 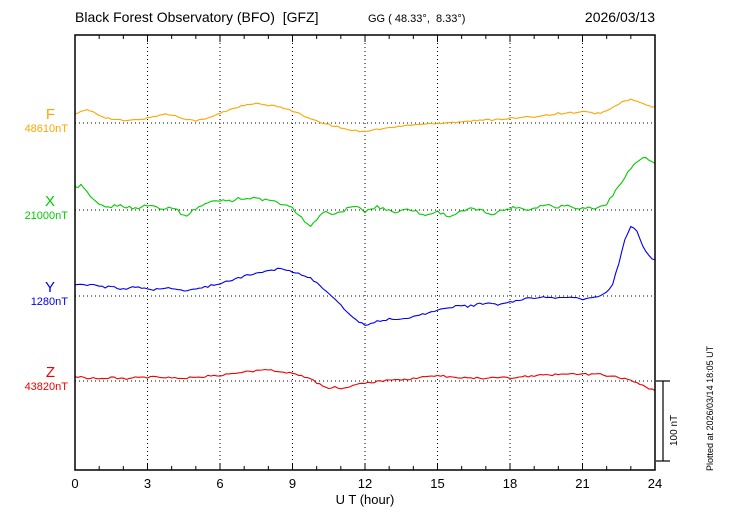 I want to click on channel-label-F: F 48610nT, so click(x=35, y=120).